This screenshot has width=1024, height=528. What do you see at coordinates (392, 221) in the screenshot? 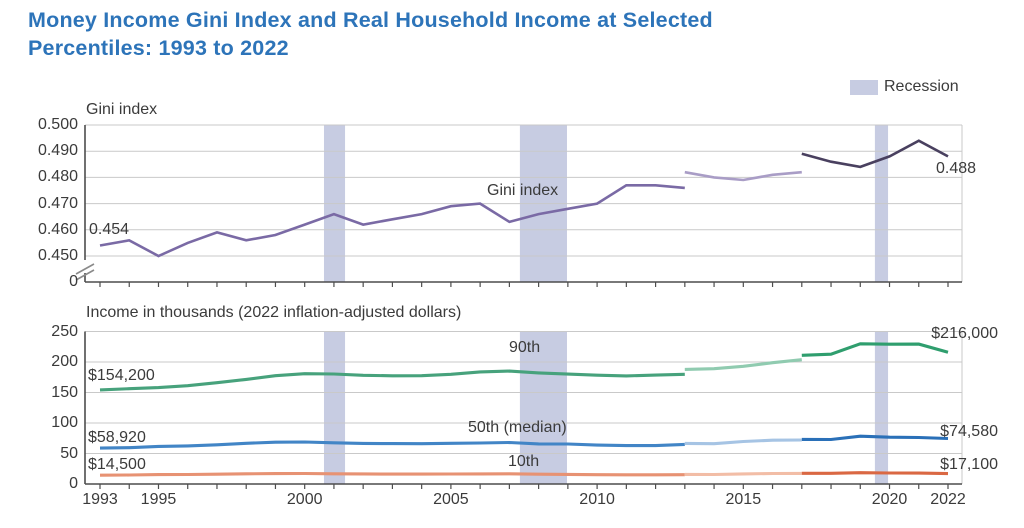
I see `gini-line-1993-2013` at bounding box center [392, 221].